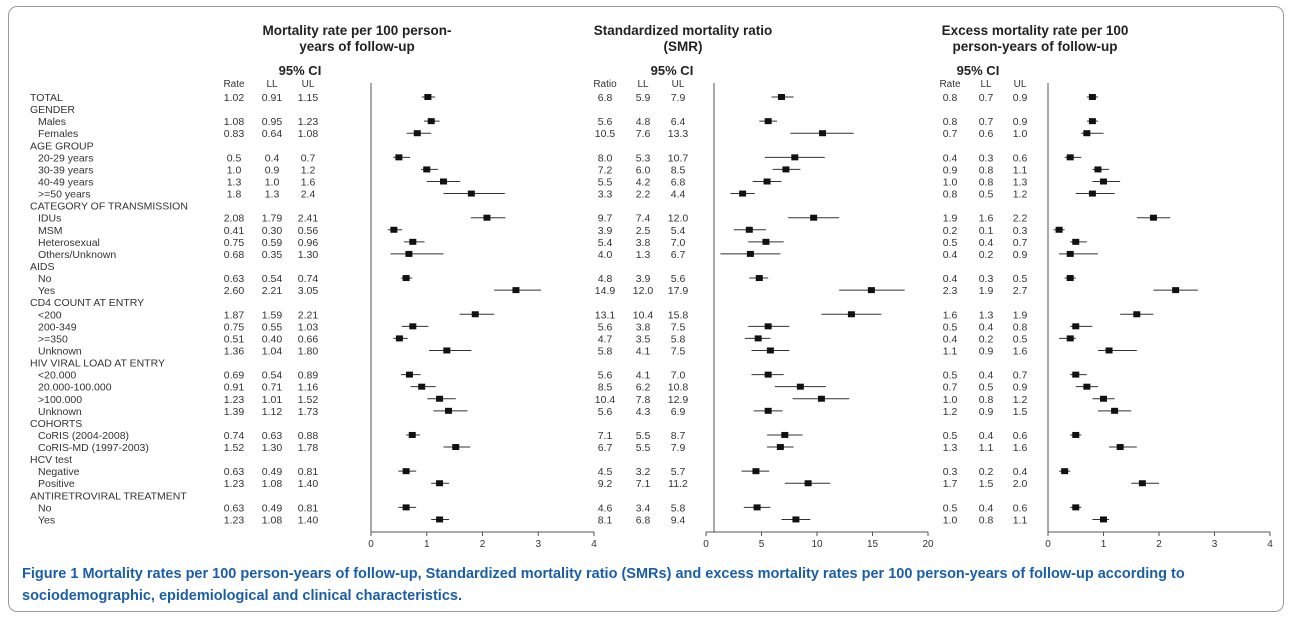 The width and height of the screenshot is (1292, 618). What do you see at coordinates (308, 170) in the screenshot?
I see `value-cell: 1.2` at bounding box center [308, 170].